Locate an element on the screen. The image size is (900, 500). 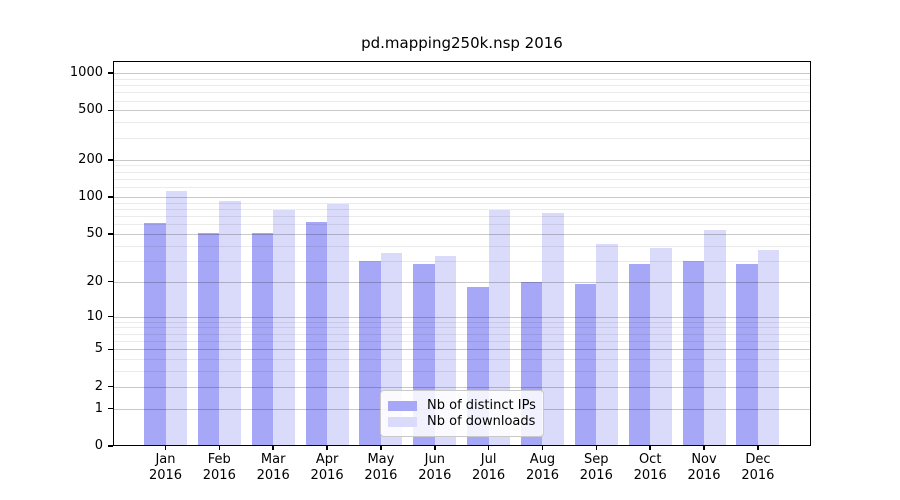
x-tick-label: Oct 2016 is located at coordinates (650, 467).